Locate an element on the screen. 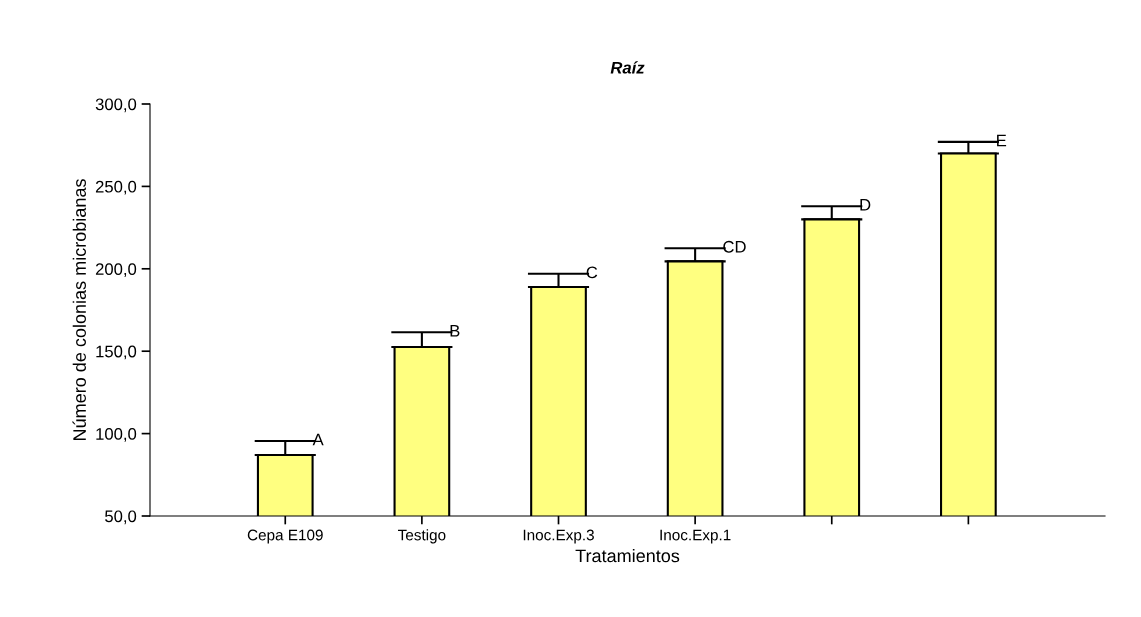 This screenshot has width=1141, height=617. y-tick-label: 50,0 is located at coordinates (121, 517).